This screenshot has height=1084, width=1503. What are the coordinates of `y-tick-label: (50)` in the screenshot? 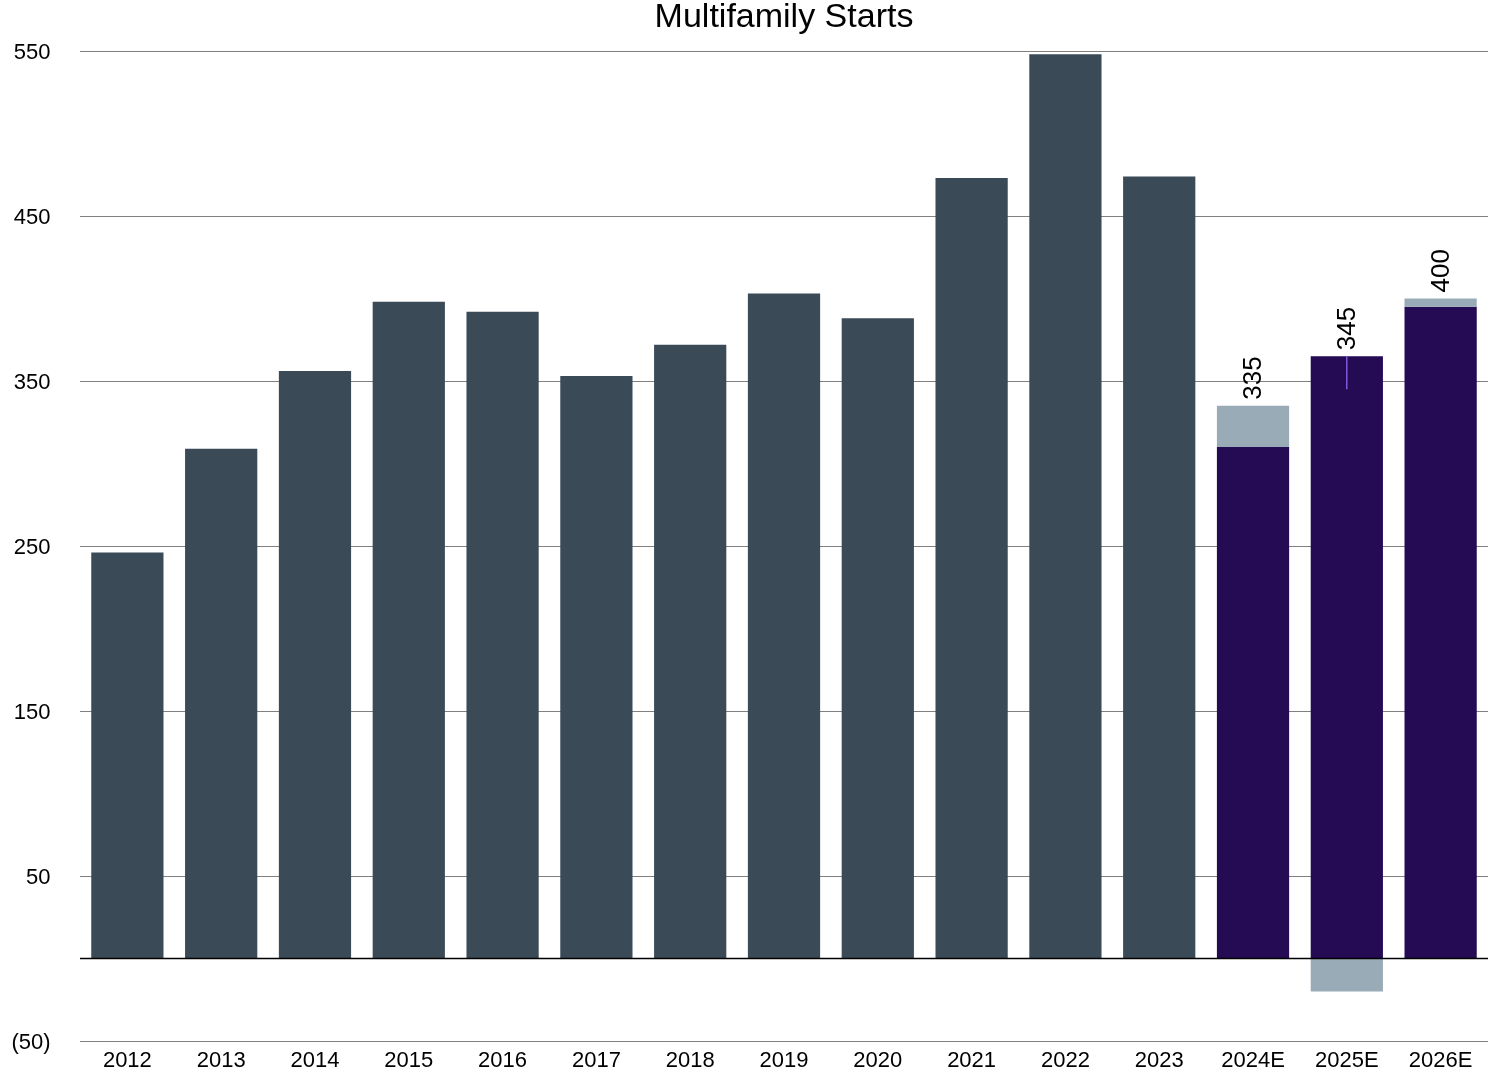 It's located at (31, 1041).